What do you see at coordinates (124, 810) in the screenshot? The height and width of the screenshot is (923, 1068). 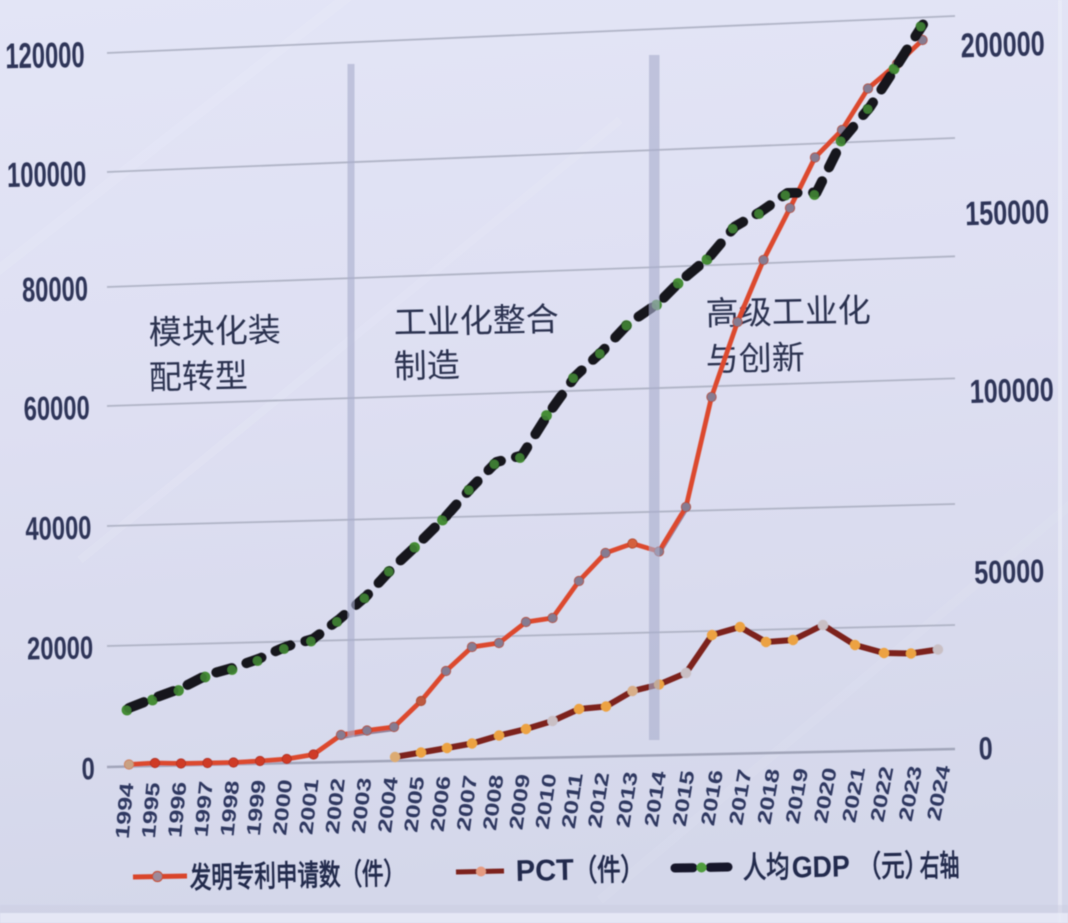 I see `svg-text: 1994` at bounding box center [124, 810].